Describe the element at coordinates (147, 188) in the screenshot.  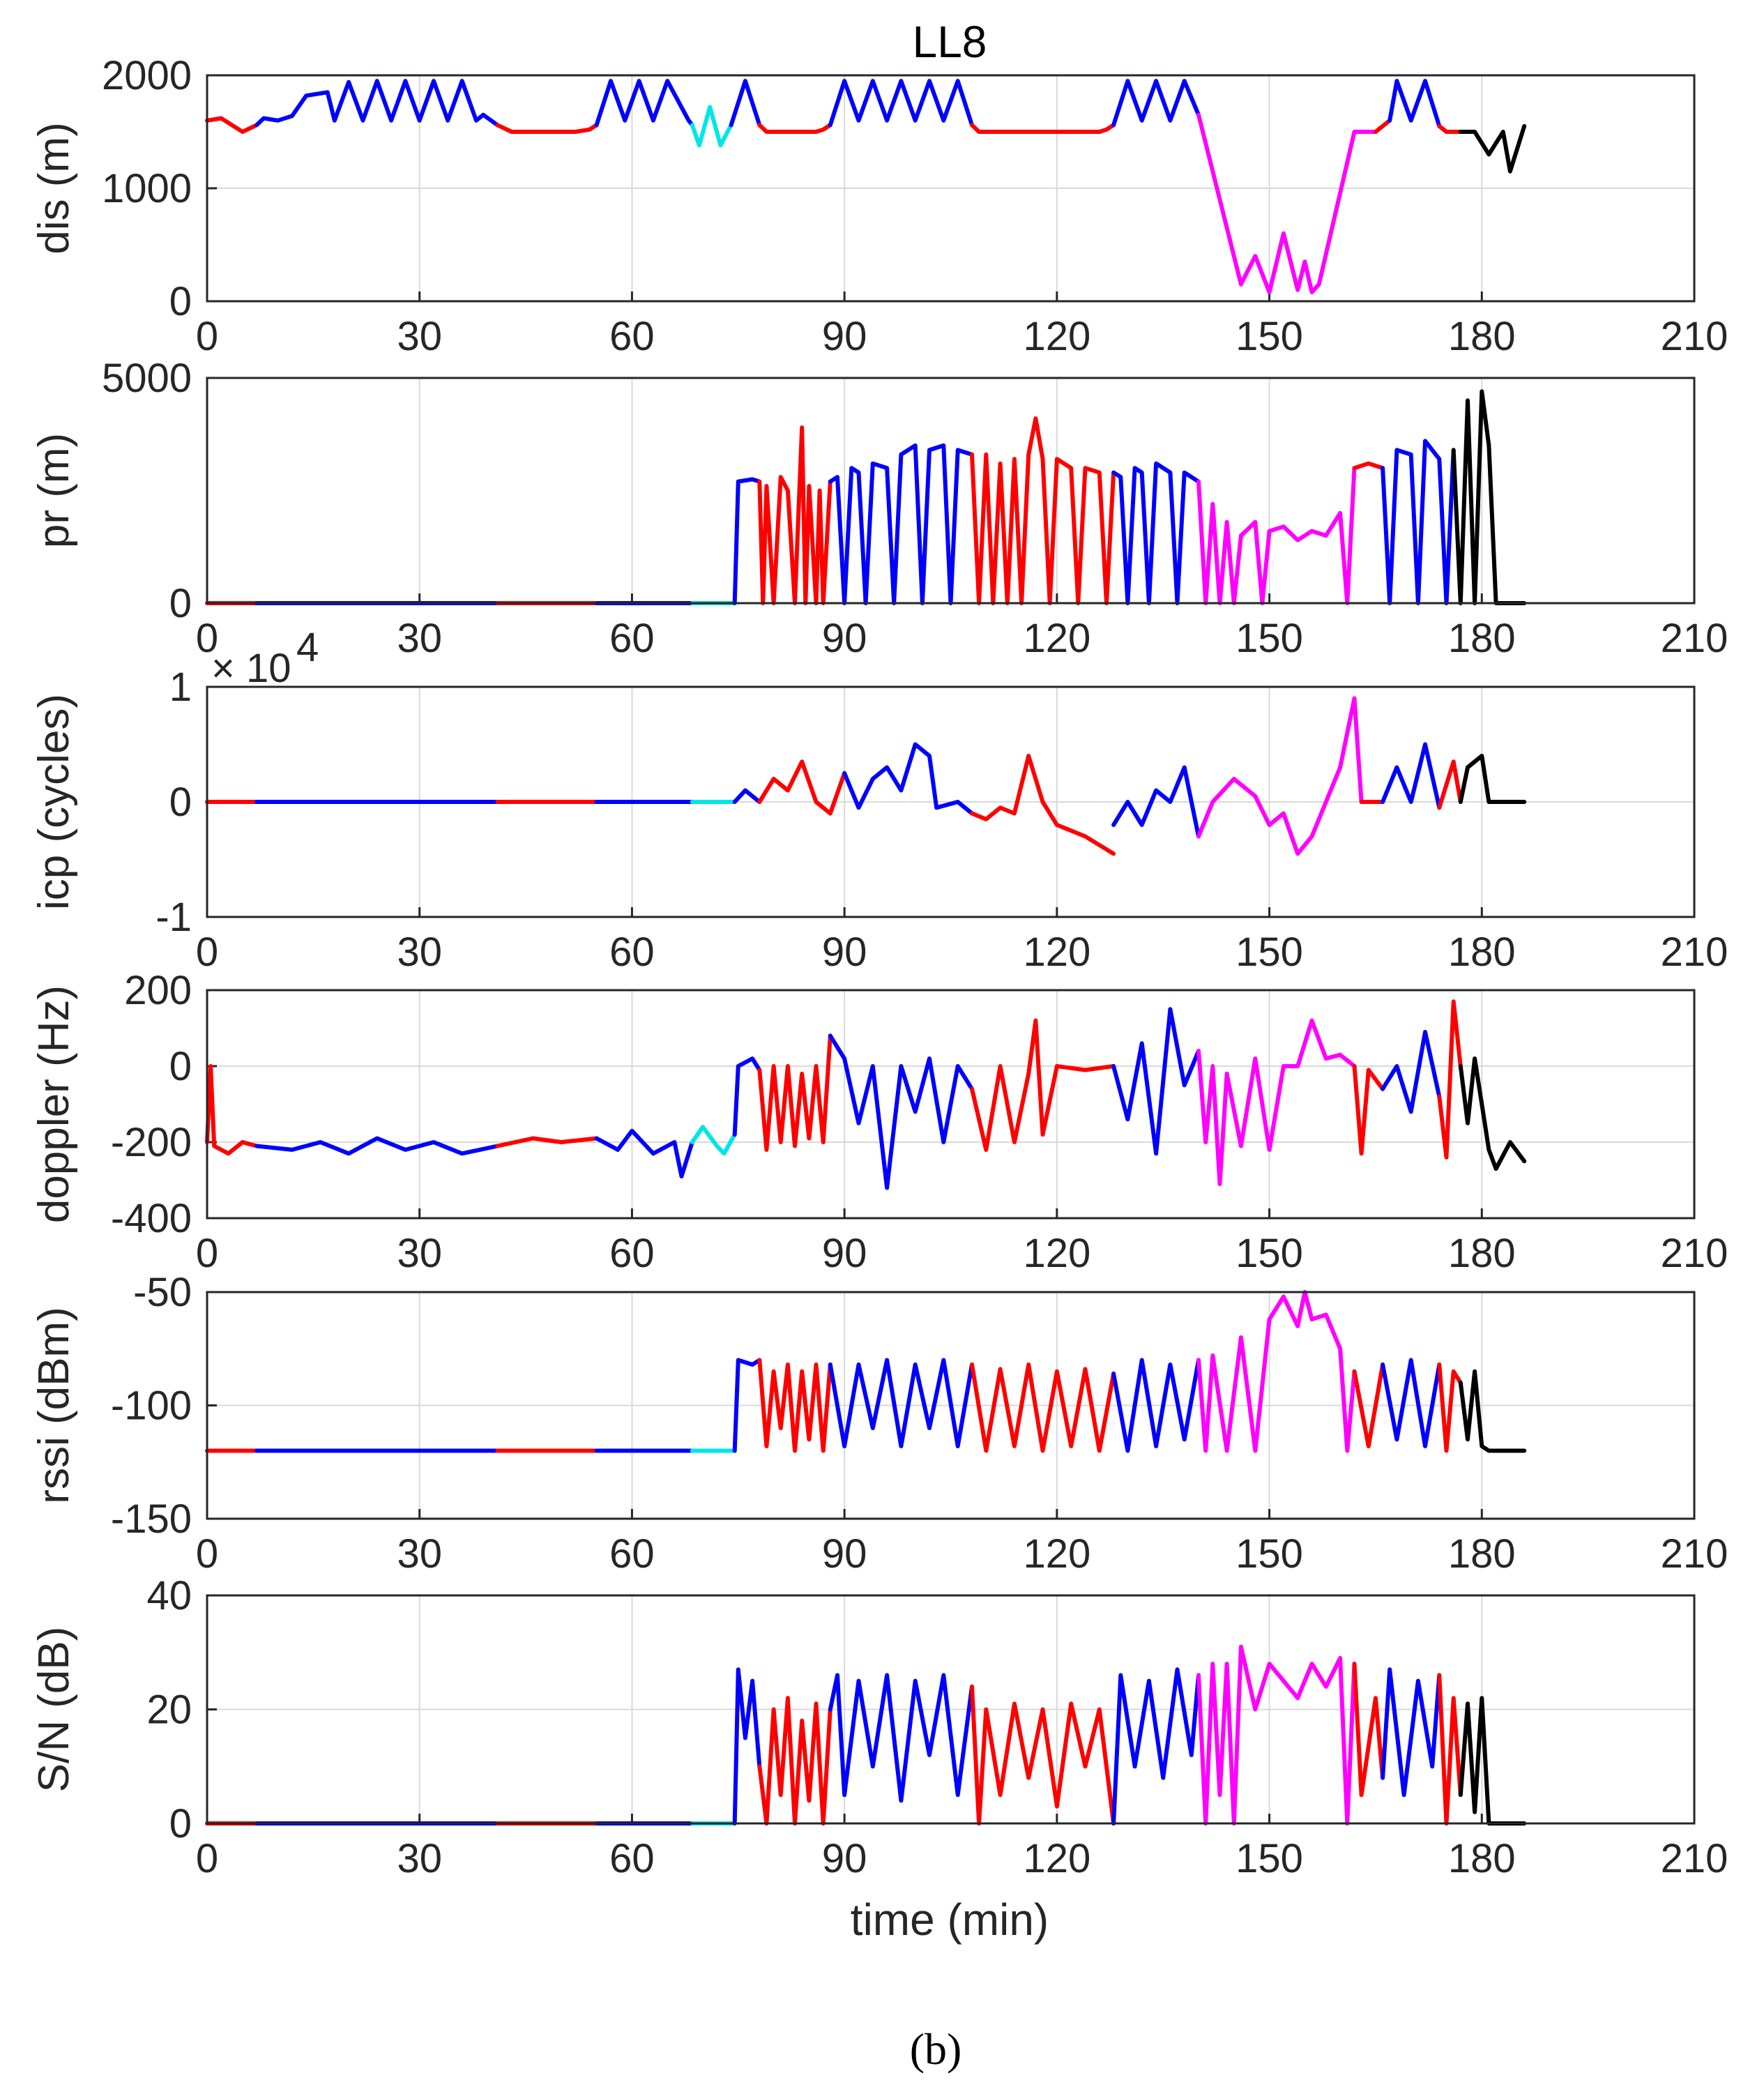
I see `y-tick-label: 1000` at that location.